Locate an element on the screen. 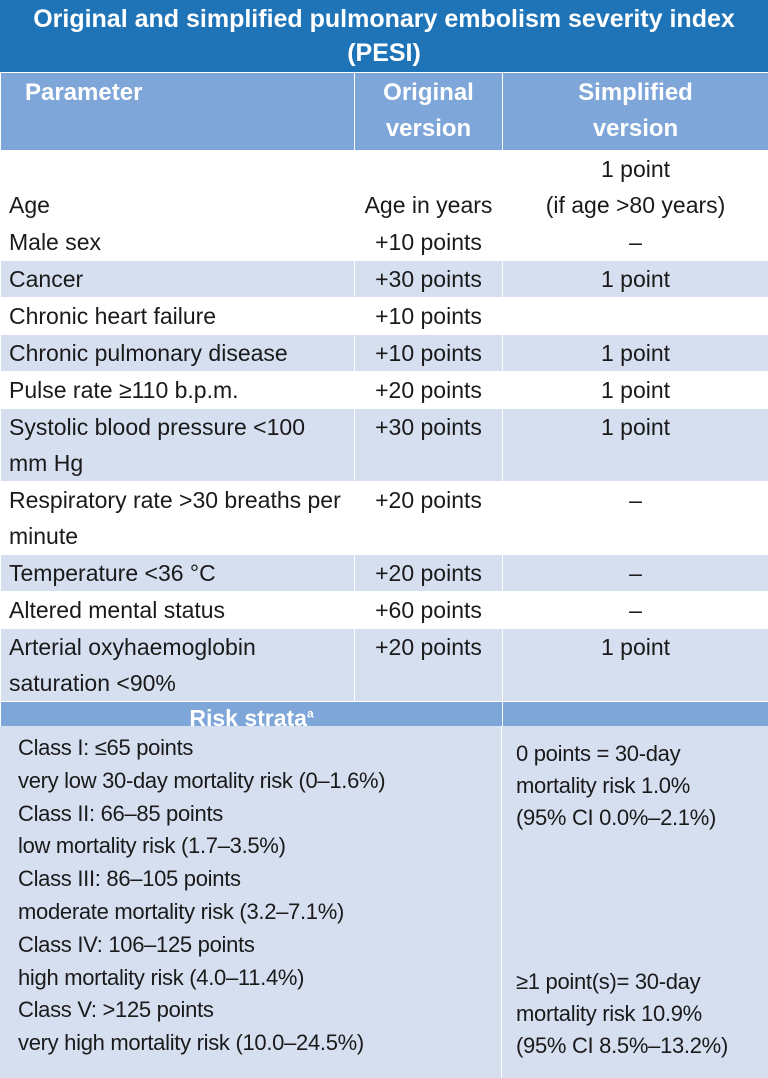  table-row: Male sex +10 points – is located at coordinates (384, 242).